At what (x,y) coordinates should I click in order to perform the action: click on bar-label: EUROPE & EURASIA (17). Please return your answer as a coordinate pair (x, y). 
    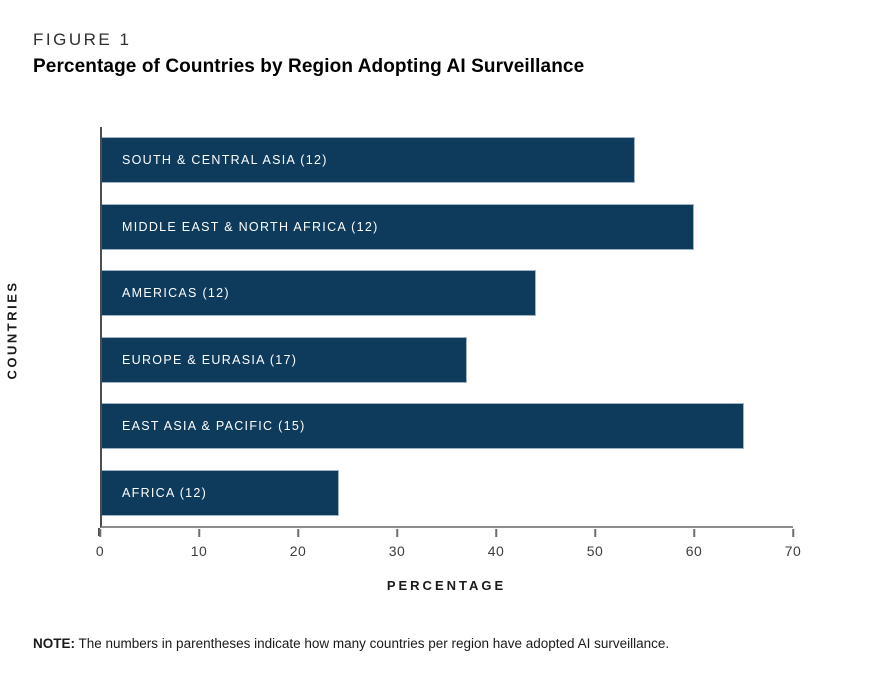
    Looking at the image, I should click on (210, 359).